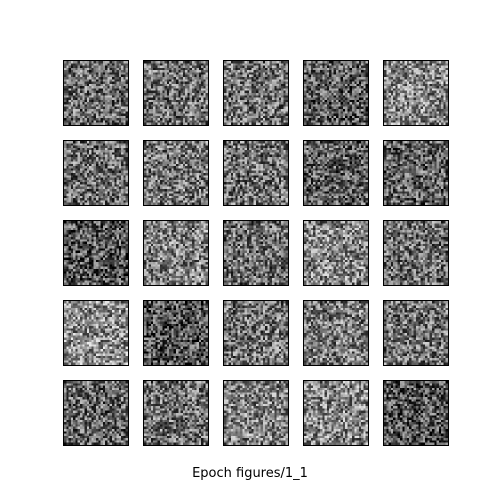 Image resolution: width=500 pixels, height=500 pixels. Describe the element at coordinates (416, 93) in the screenshot. I see `sample-image-r1-c5` at that location.